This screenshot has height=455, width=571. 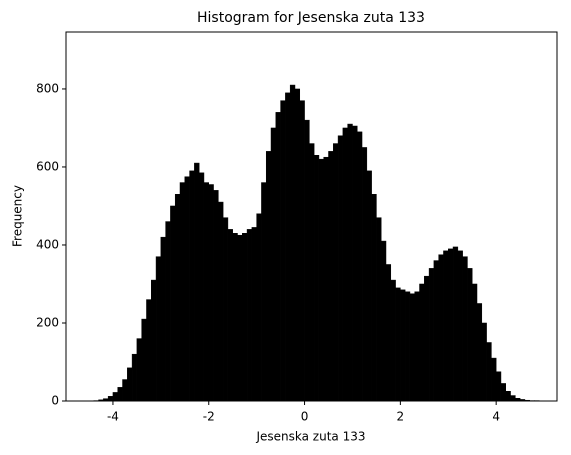 I want to click on x-tick-label: 2, so click(x=401, y=417).